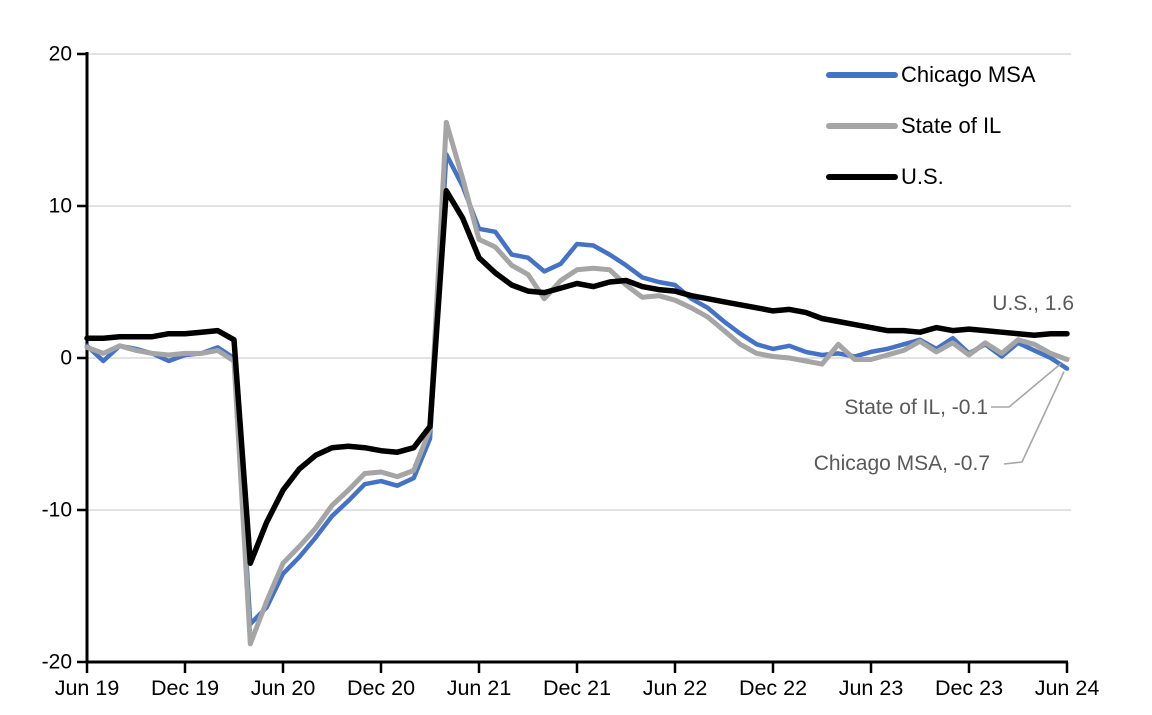  Describe the element at coordinates (57, 510) in the screenshot. I see `y-tick-label: -10` at that location.